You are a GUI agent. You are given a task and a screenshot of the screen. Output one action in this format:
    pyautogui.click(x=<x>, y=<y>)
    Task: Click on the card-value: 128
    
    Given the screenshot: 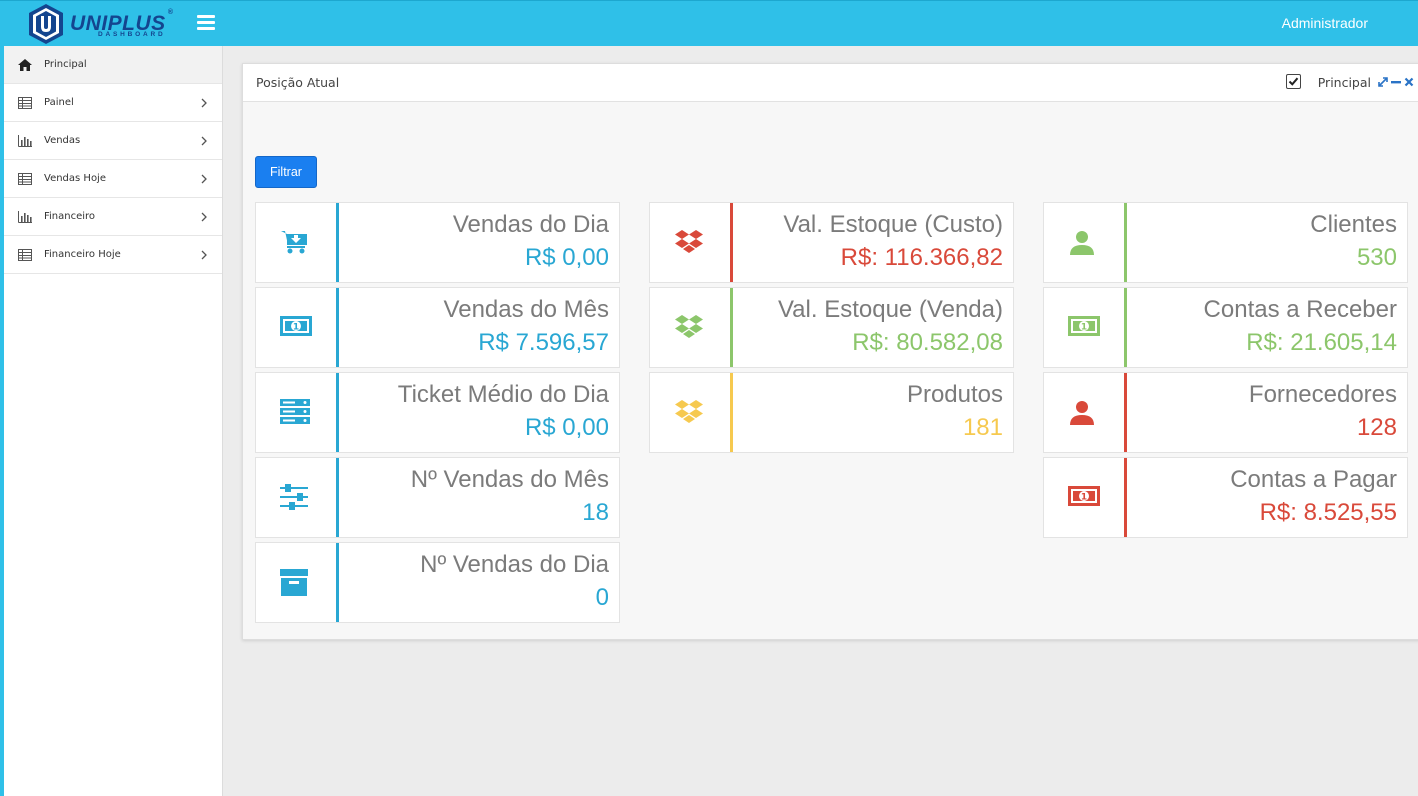 What is the action you would take?
    pyautogui.click(x=1376, y=427)
    